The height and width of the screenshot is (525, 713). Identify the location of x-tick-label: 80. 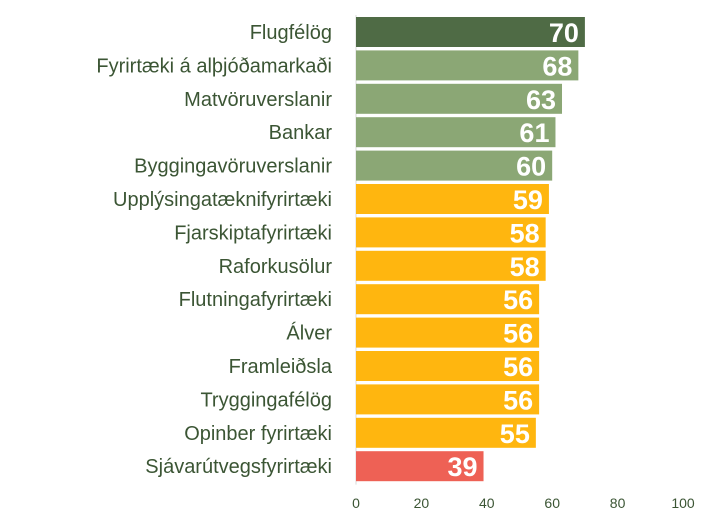
(618, 503).